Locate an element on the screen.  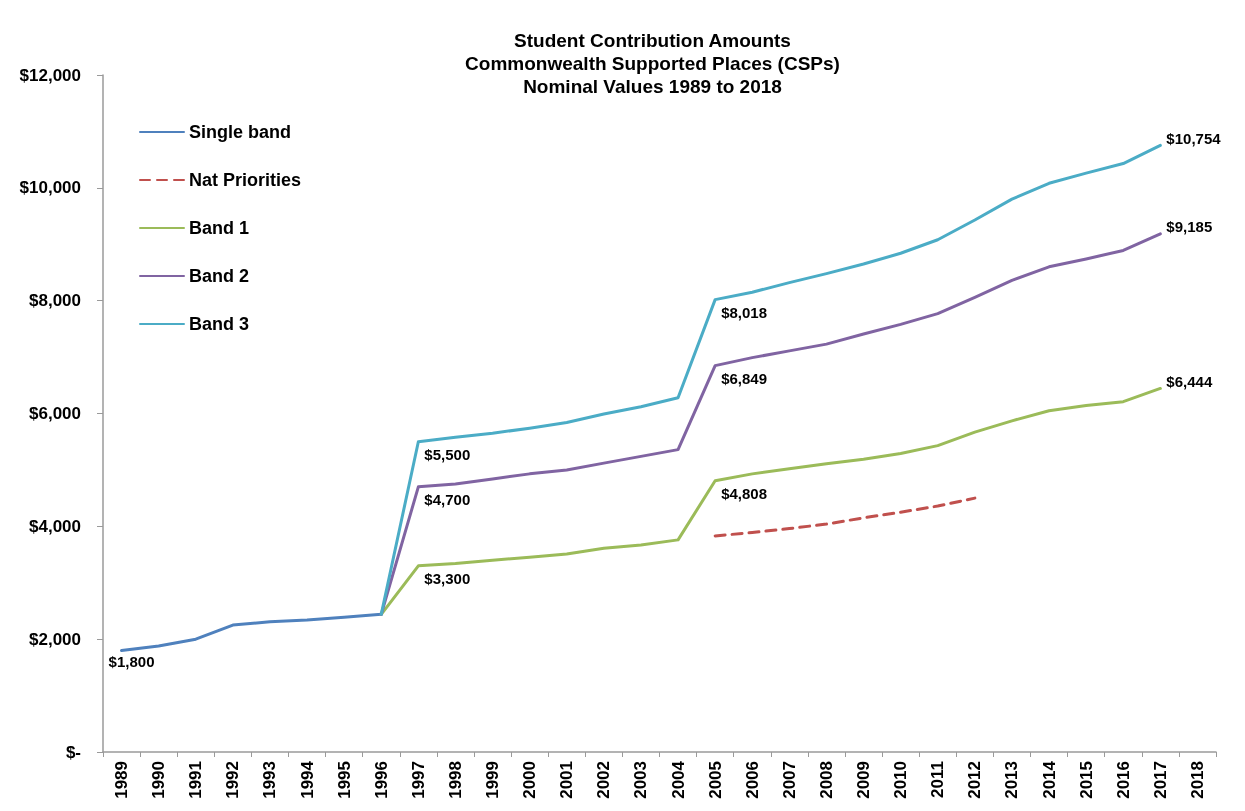
y-tick-label: $8,000 is located at coordinates (55, 301).